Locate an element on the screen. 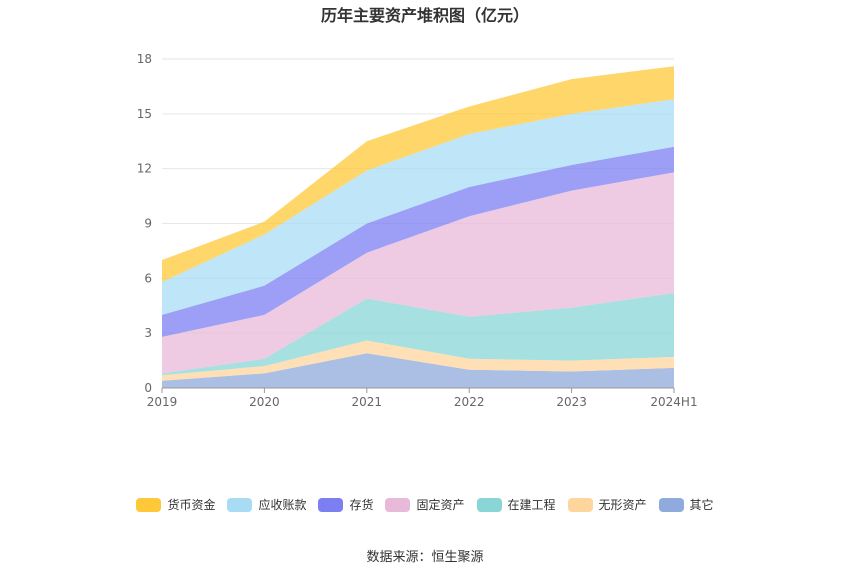  x-tick-label: 2021 is located at coordinates (367, 402).